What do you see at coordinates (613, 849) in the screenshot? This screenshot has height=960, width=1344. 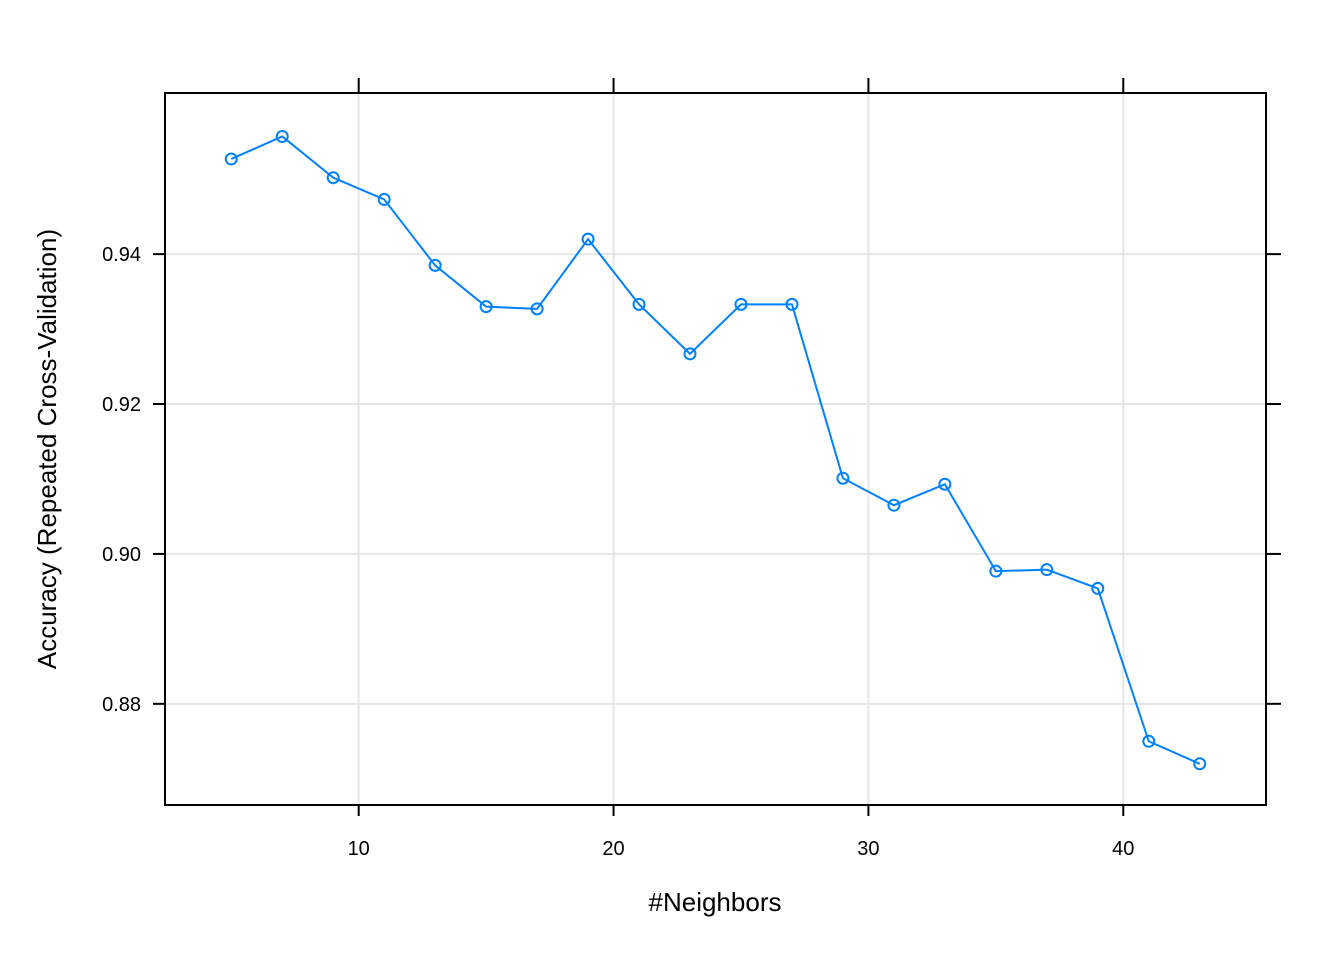 I see `x-tick-label: 20` at bounding box center [613, 849].